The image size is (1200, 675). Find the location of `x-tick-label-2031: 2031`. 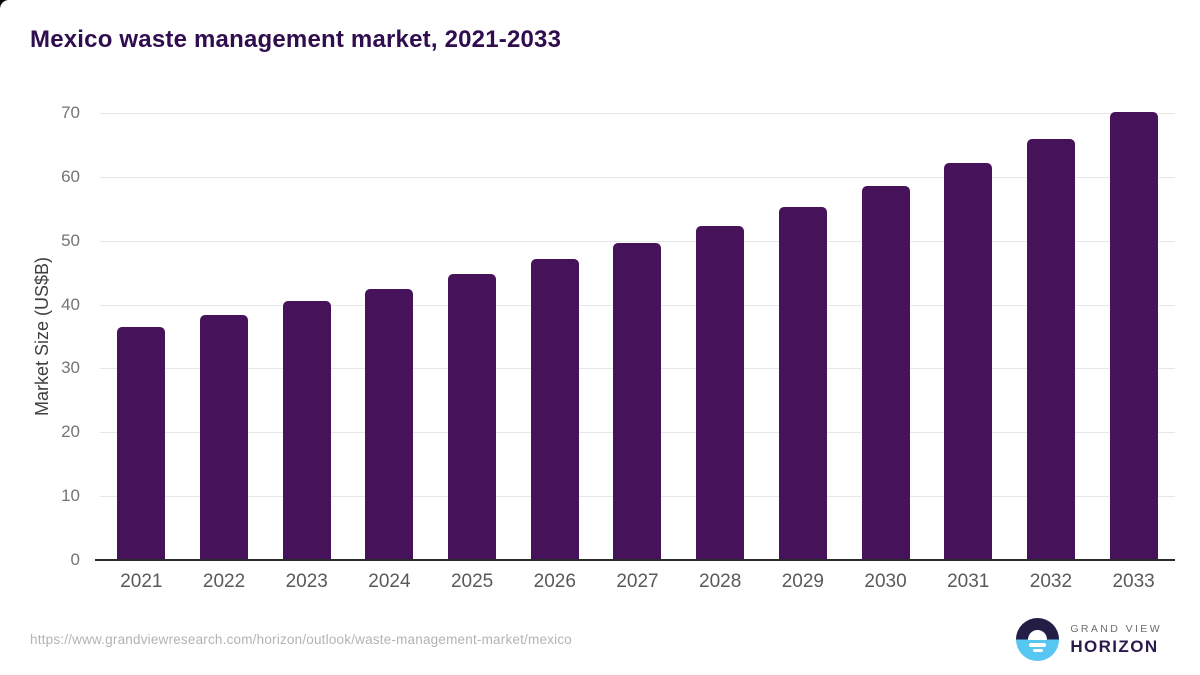

x-tick-label-2031: 2031 is located at coordinates (968, 581).